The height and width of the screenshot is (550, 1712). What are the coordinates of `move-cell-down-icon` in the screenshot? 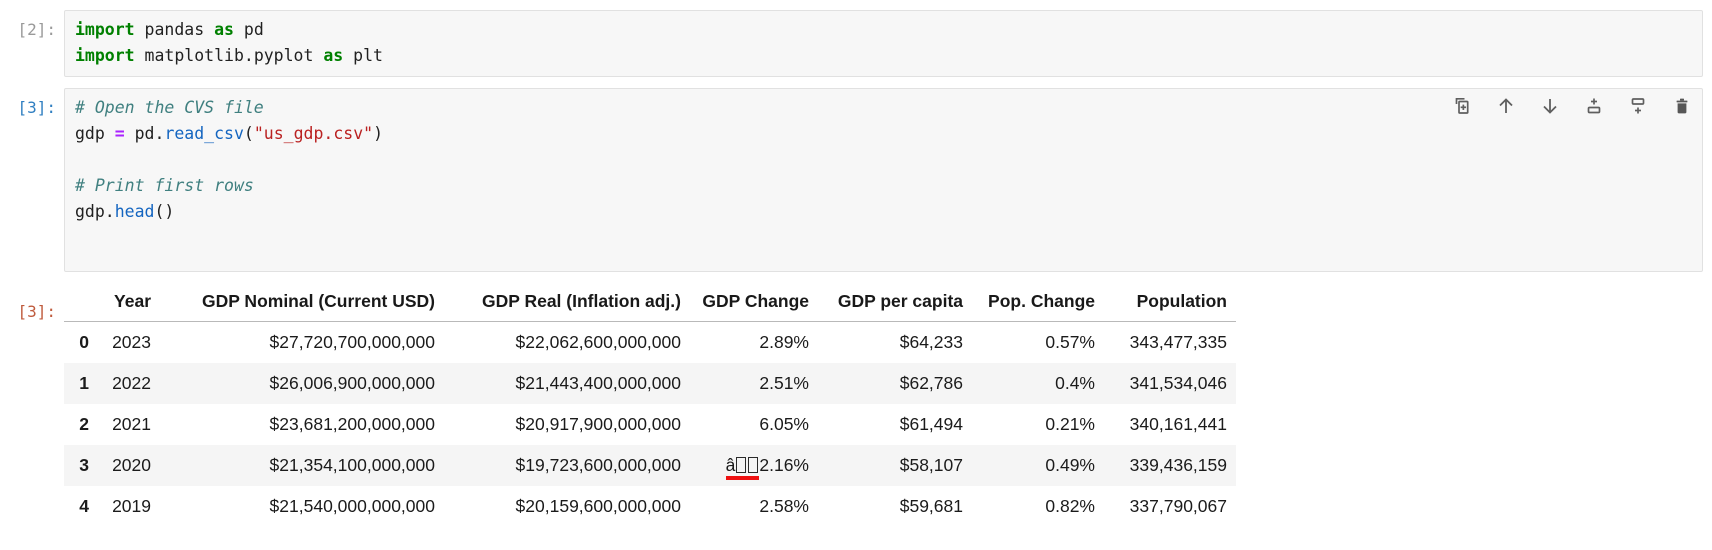 It's located at (1550, 106).